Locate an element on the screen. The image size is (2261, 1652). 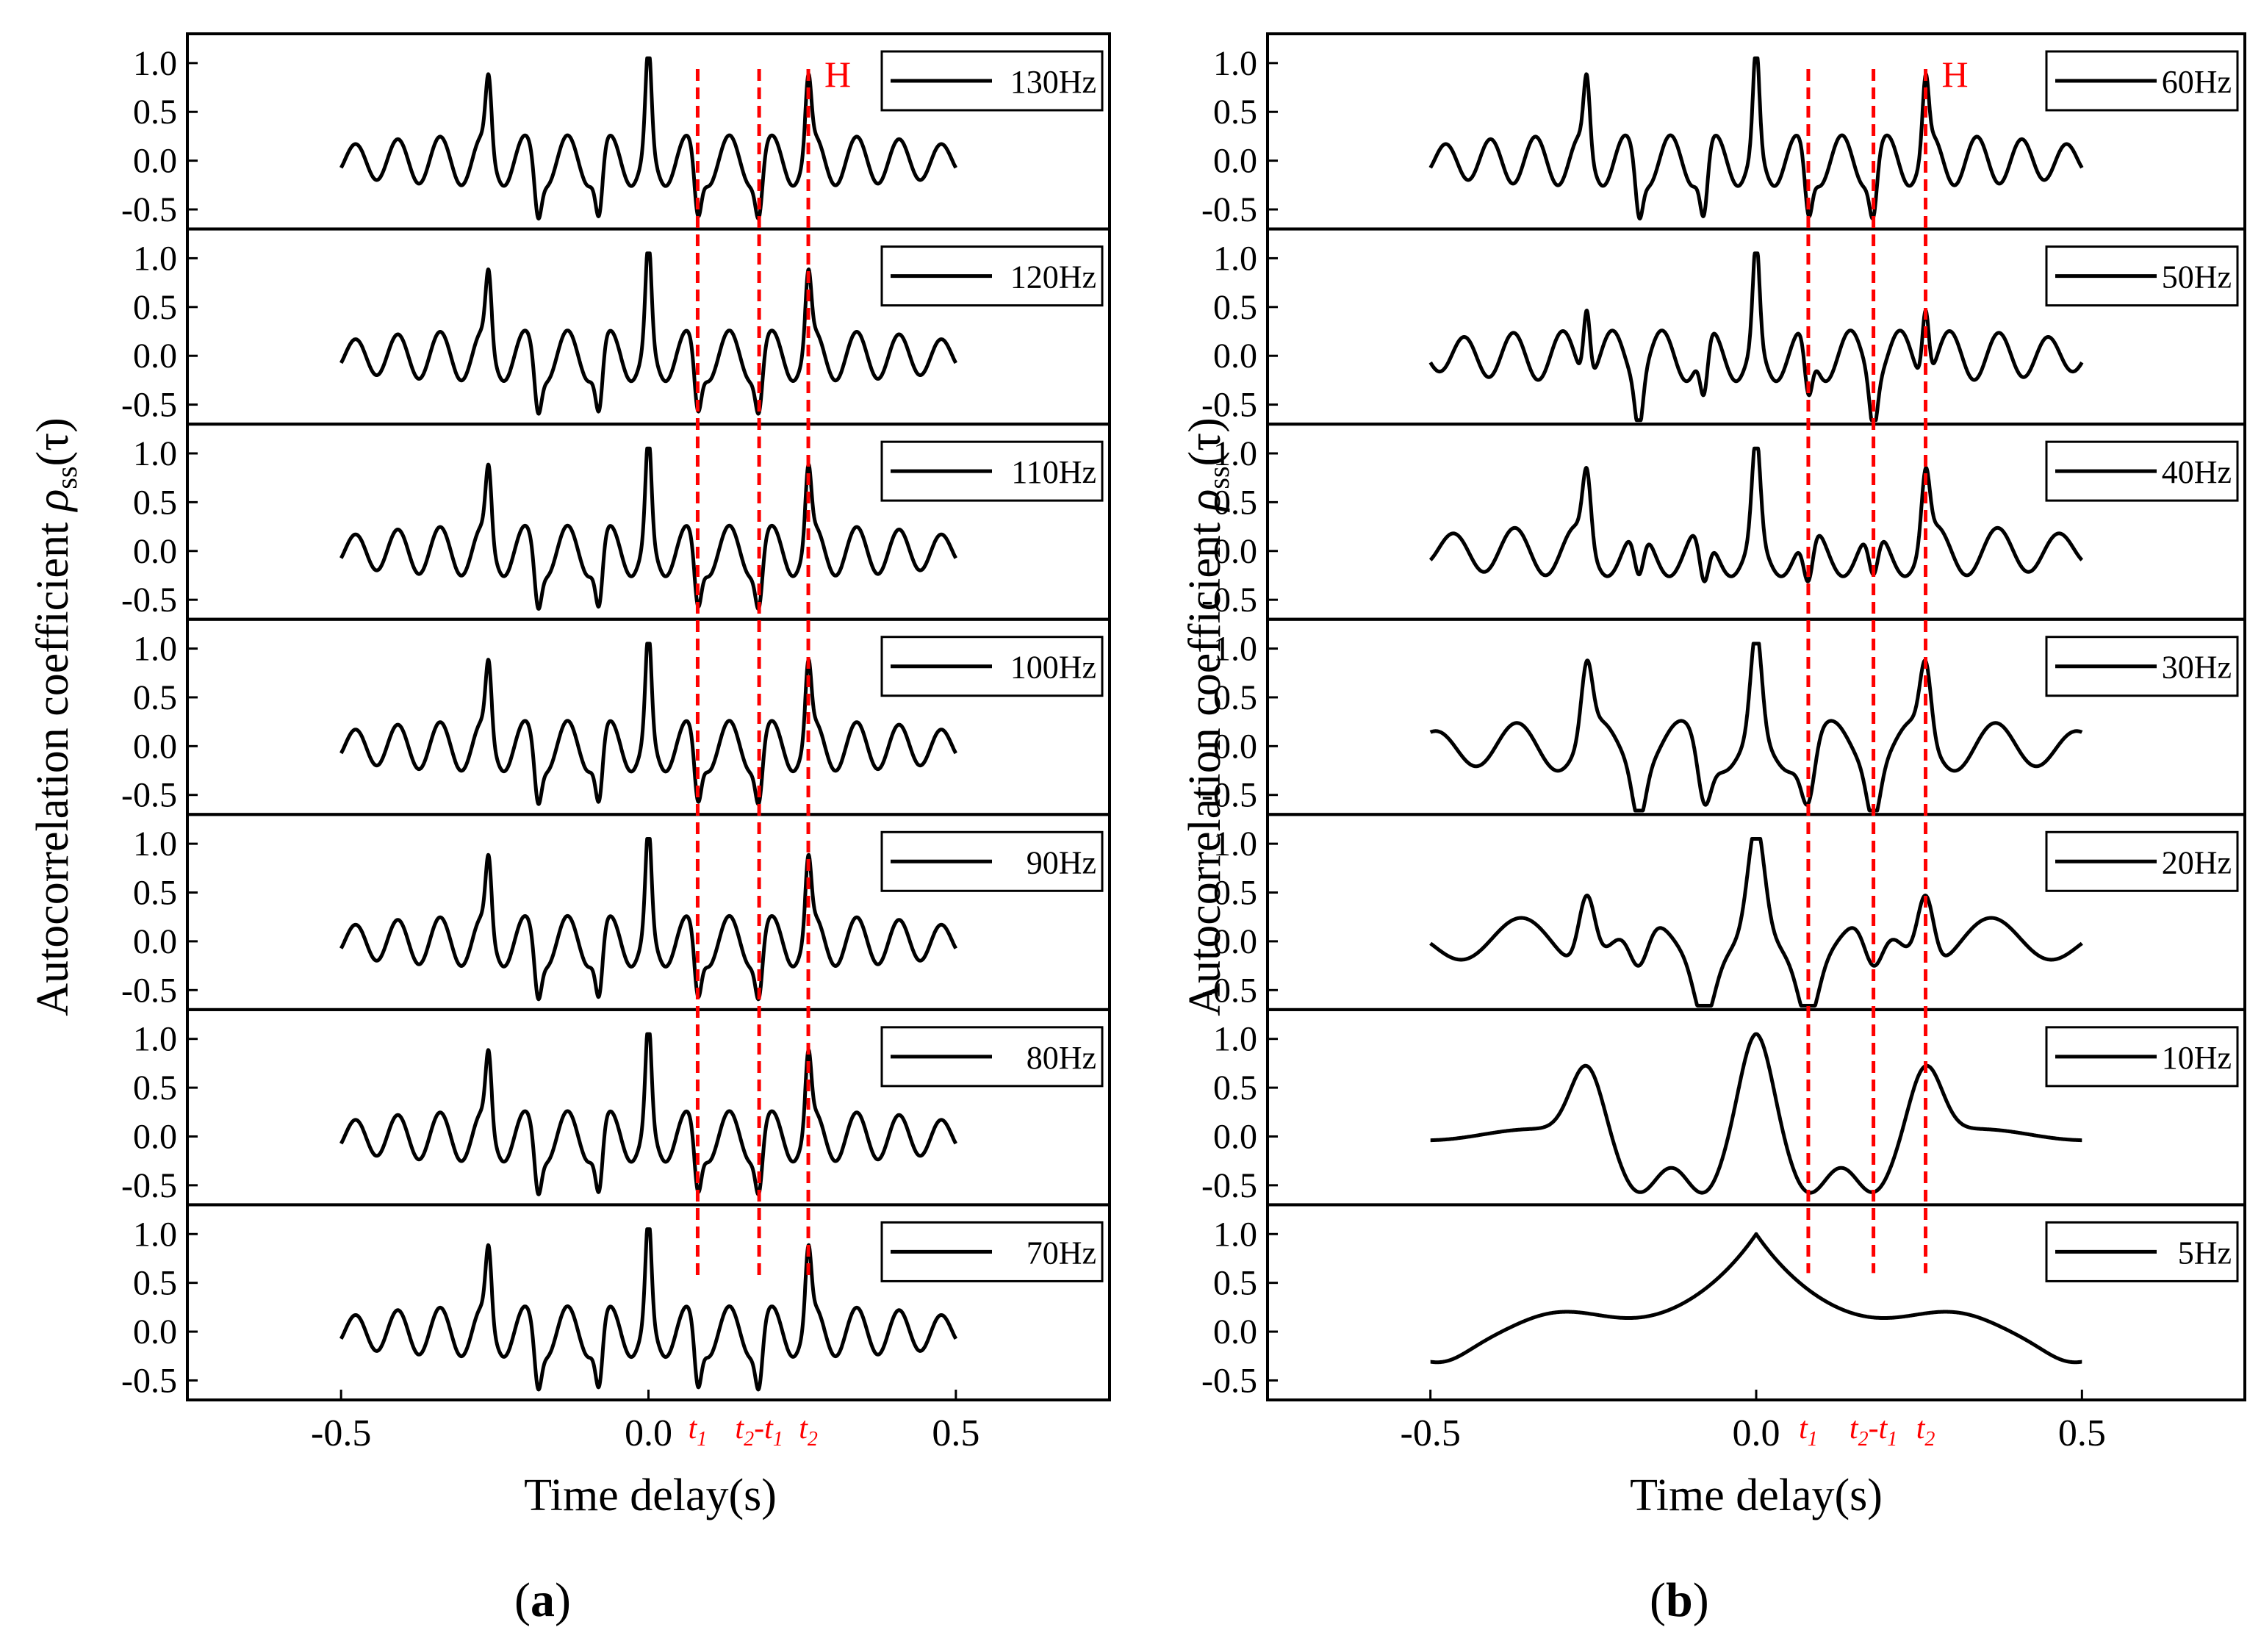
legend-label: 40Hz is located at coordinates (2197, 472).